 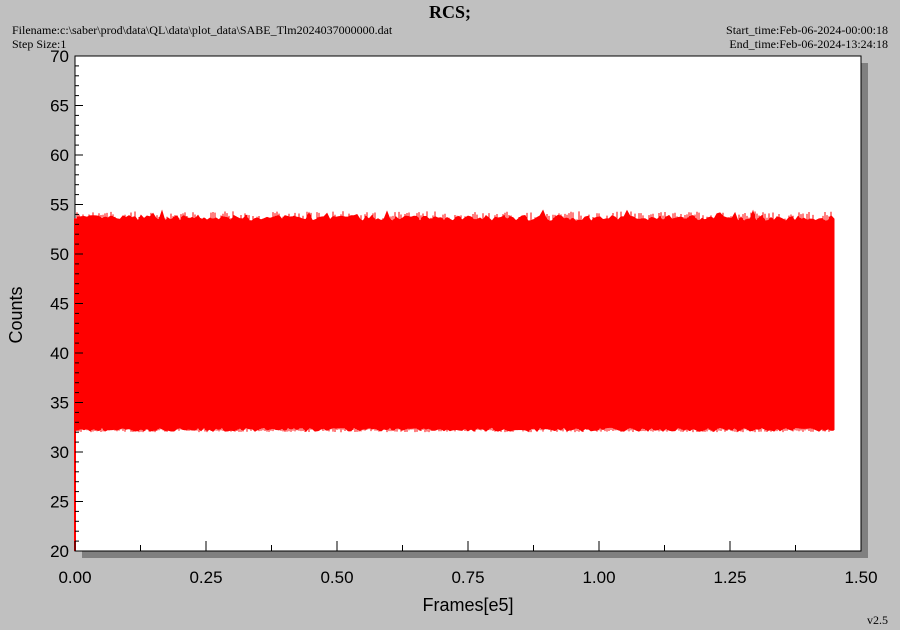 What do you see at coordinates (59, 551) in the screenshot?
I see `y-tick-label: 20` at bounding box center [59, 551].